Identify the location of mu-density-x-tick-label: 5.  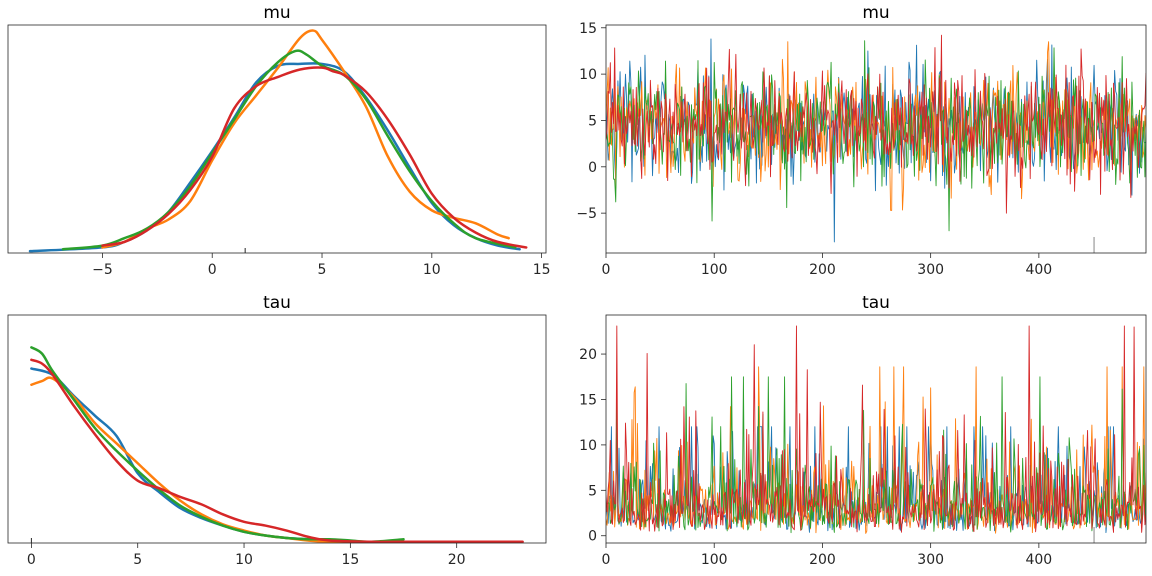
(322, 270).